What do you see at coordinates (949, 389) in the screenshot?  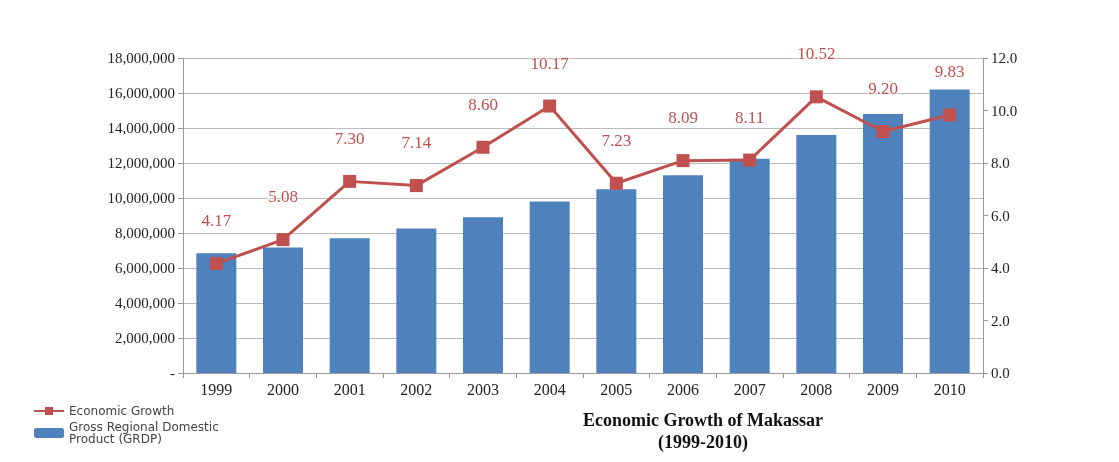 I see `x-tick-label: 2010` at bounding box center [949, 389].